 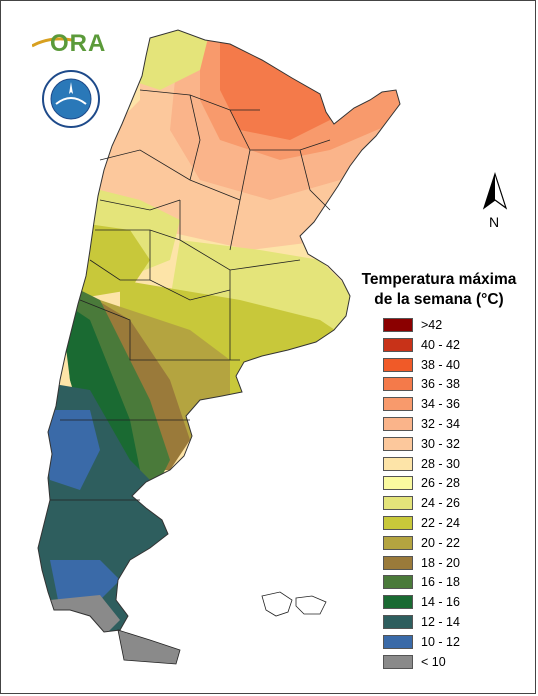 I want to click on north-label: N, so click(x=494, y=222).